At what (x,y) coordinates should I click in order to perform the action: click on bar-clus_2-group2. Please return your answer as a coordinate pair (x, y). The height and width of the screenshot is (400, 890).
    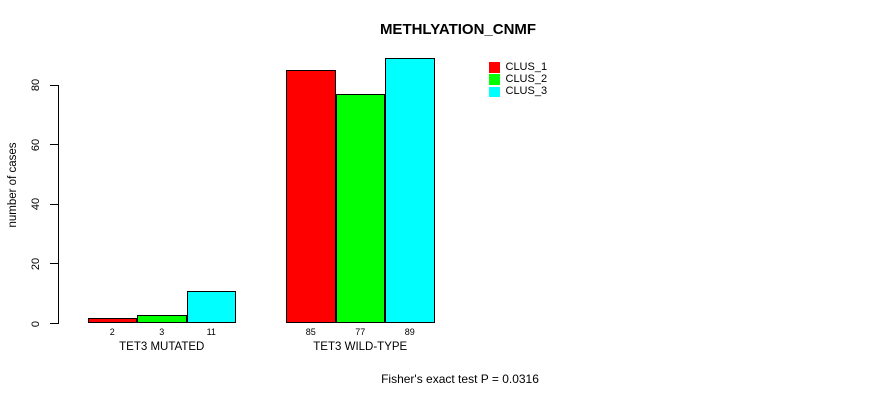
    Looking at the image, I should click on (360, 209).